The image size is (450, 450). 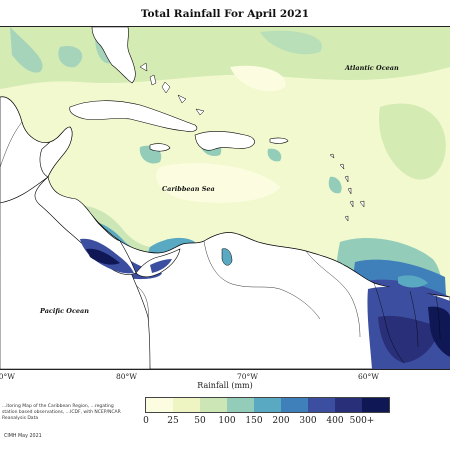 I want to click on colorbar-tick-label: 50, so click(x=200, y=421).